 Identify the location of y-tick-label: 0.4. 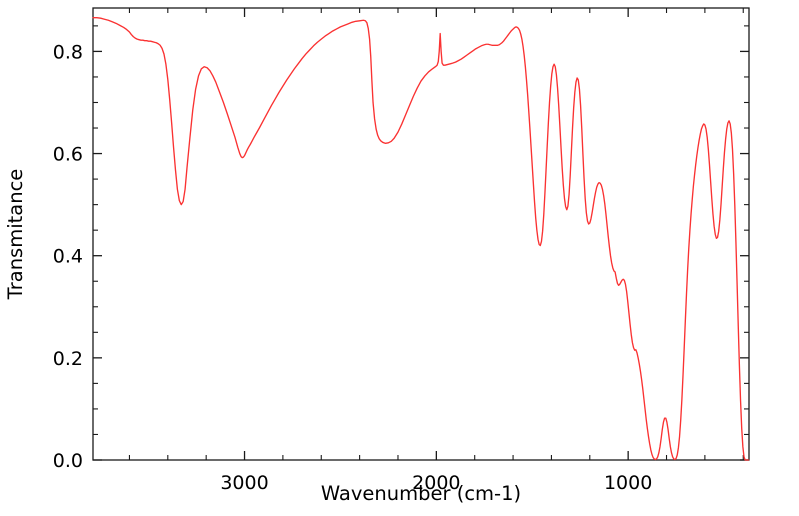
(68, 257).